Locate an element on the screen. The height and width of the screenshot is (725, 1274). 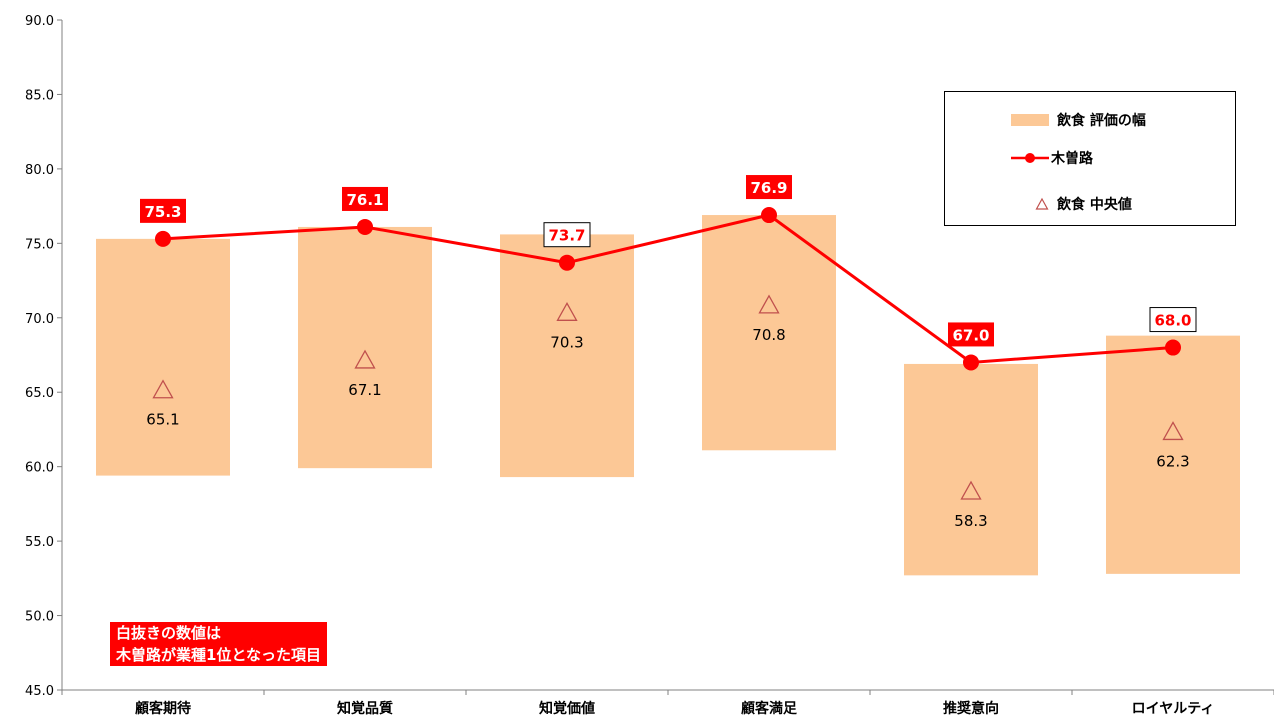
legend-item-range: 飲食 評価の幅 is located at coordinates (1078, 120).